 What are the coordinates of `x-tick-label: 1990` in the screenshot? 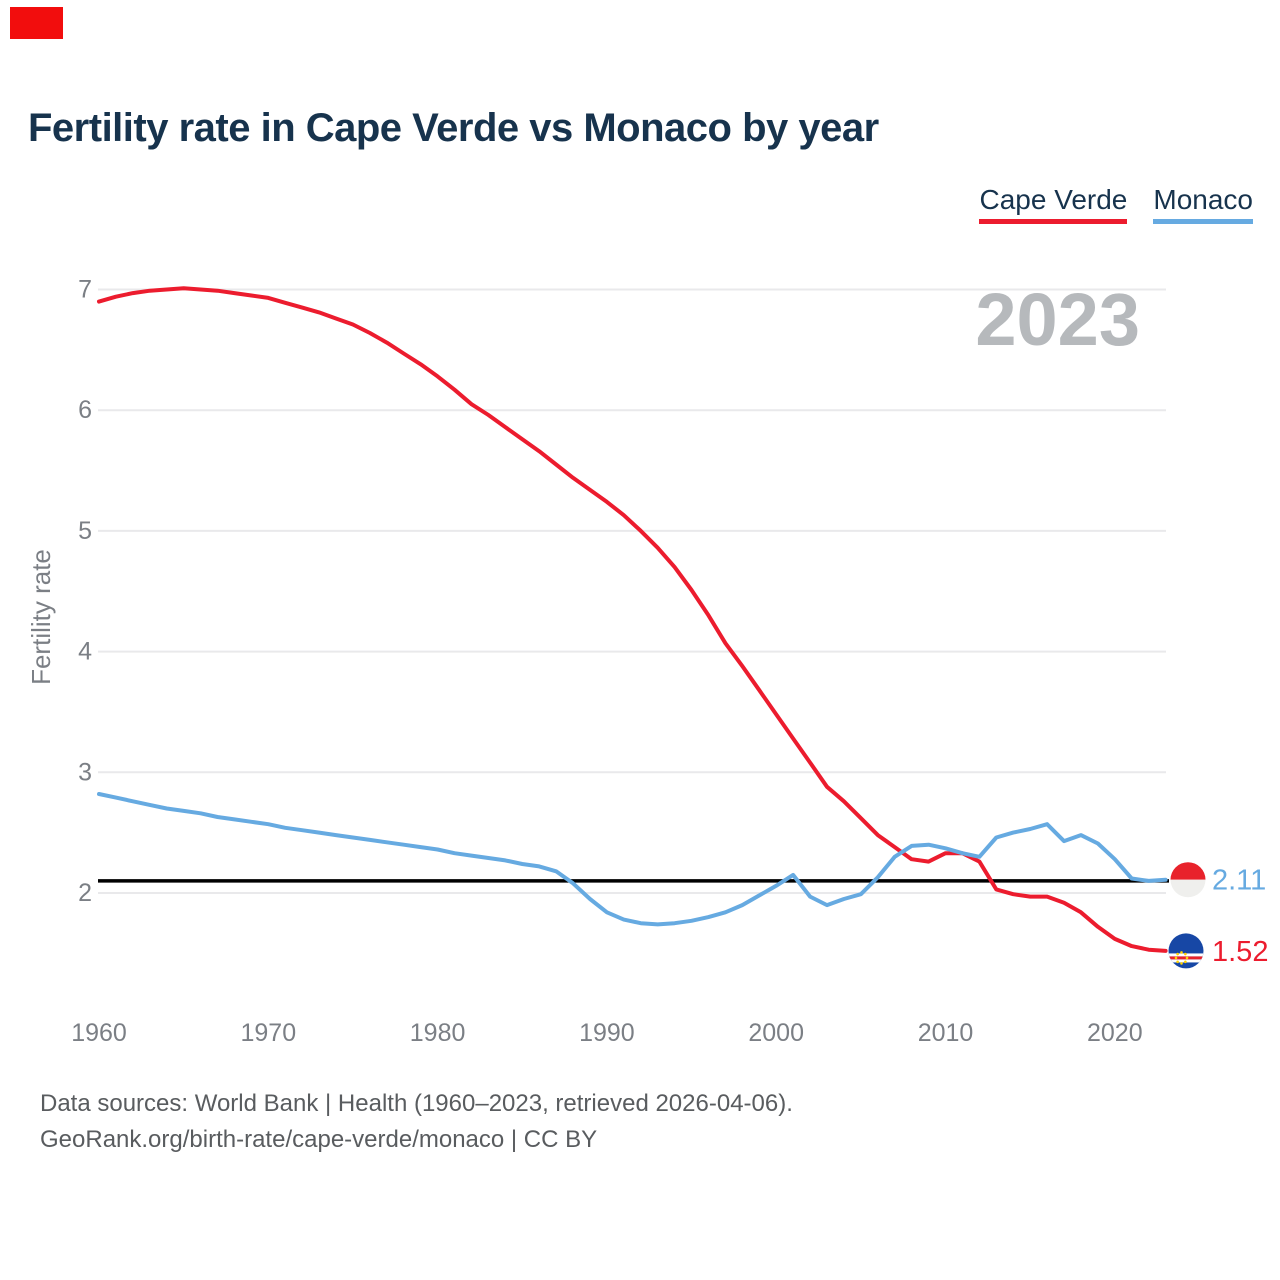 It's located at (607, 1033).